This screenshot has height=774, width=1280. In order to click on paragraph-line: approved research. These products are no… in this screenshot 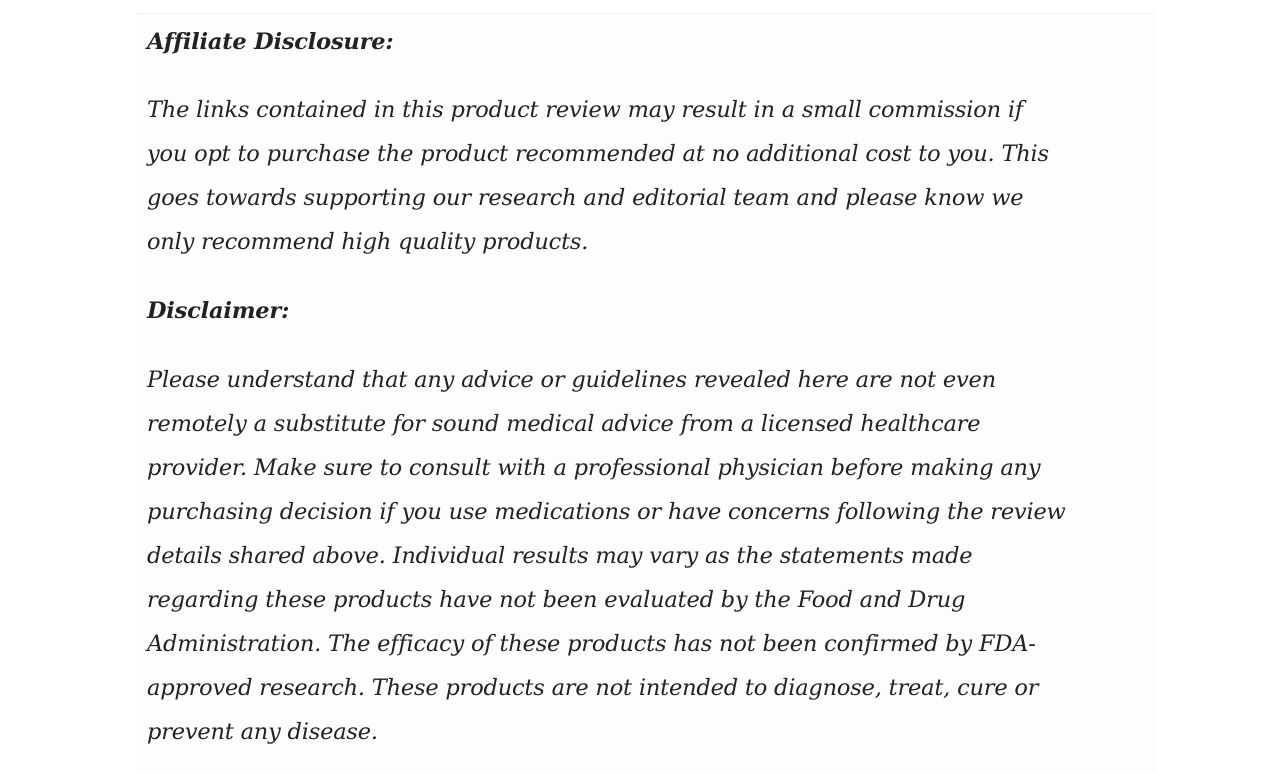, I will do `click(593, 688)`.